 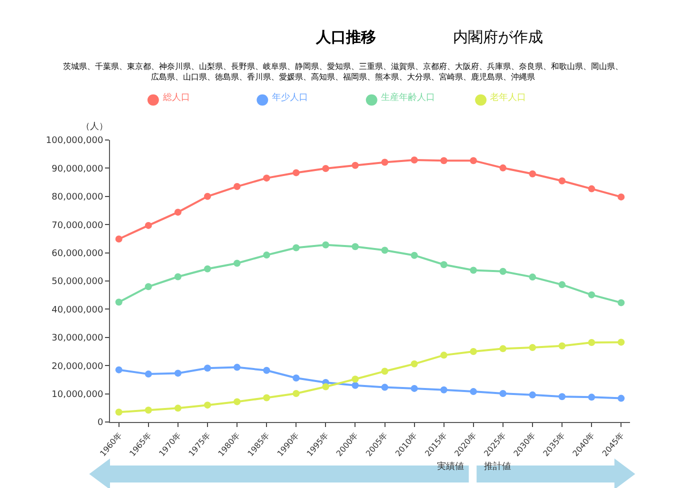 I want to click on y-tick-label: 70,000,000, so click(x=78, y=225).